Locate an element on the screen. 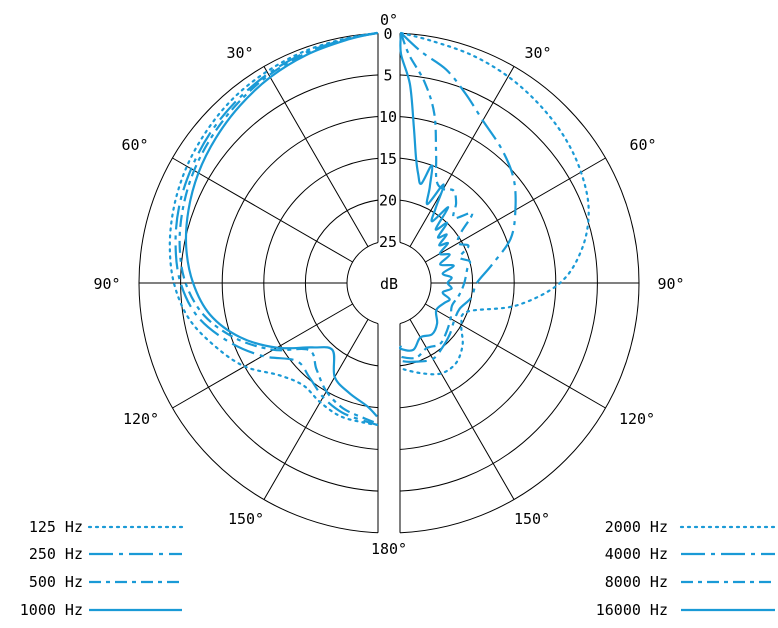 The image size is (778, 628). unit-label: dB is located at coordinates (389, 284).